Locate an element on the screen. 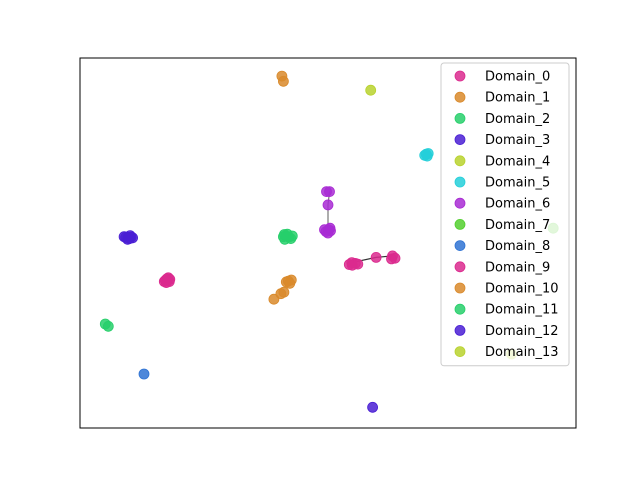 The height and width of the screenshot is (484, 640). legend-box is located at coordinates (505, 214).